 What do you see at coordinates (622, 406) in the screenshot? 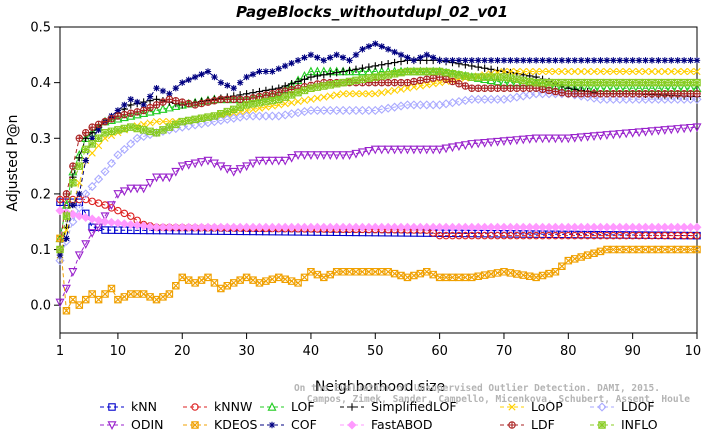
I see `legend-item: LDOF` at bounding box center [622, 406].